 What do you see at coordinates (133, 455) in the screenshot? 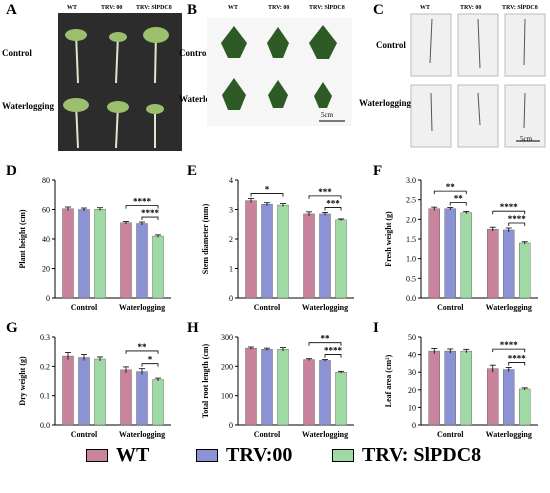
I see `legend-label-wt: WT` at bounding box center [133, 455].